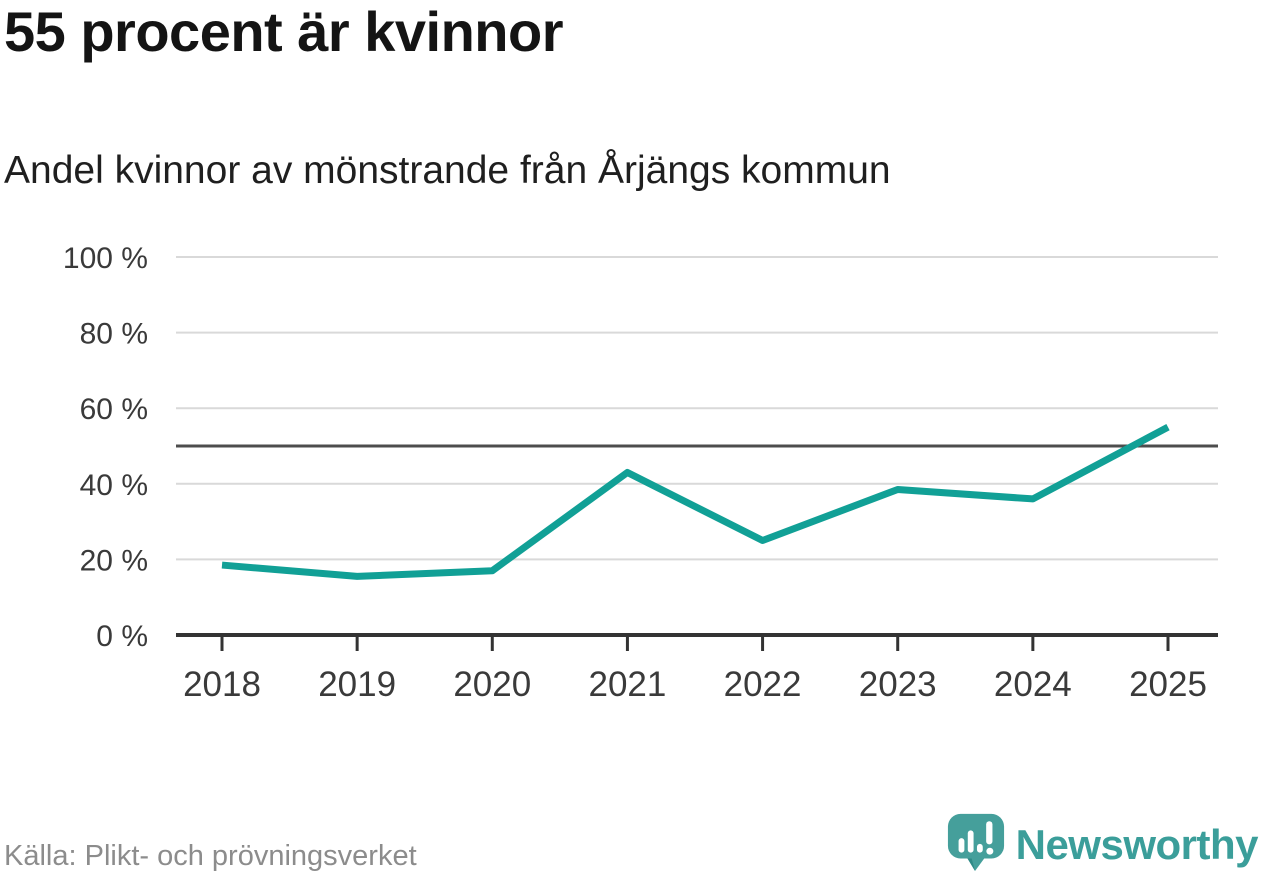 This screenshot has height=879, width=1262. Describe the element at coordinates (114, 409) in the screenshot. I see `y-tick-label: 60 %` at that location.